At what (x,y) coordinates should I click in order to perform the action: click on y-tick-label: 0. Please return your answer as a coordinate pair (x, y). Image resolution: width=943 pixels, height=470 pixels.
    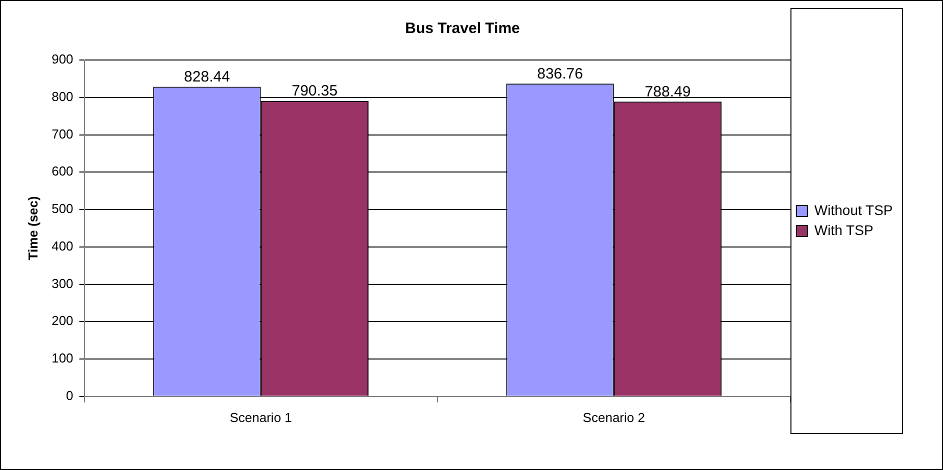
    Looking at the image, I should click on (70, 395).